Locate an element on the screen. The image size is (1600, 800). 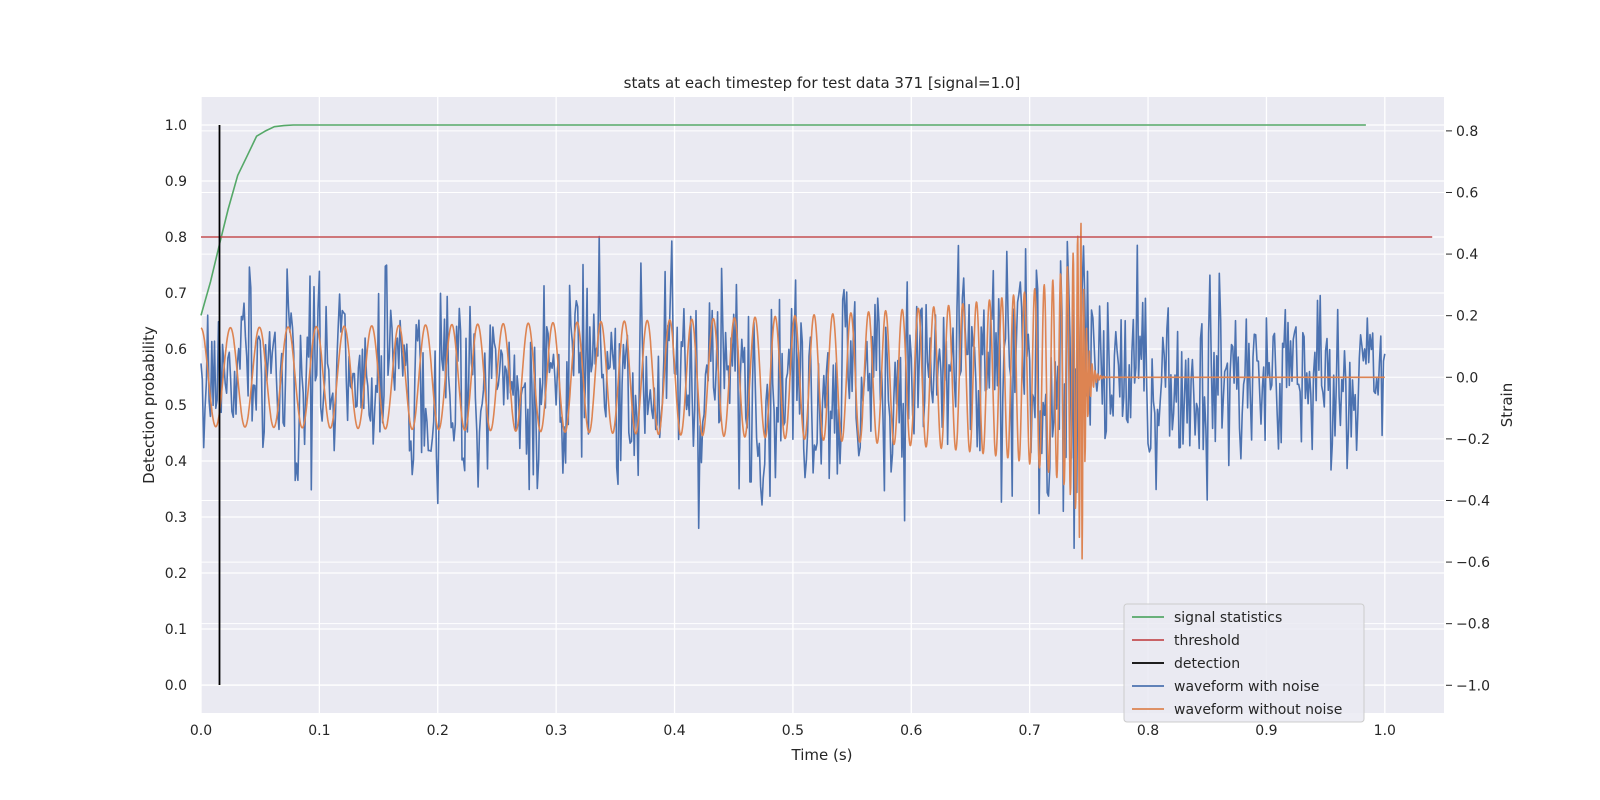
y2-tick-label: 0.4 is located at coordinates (1467, 255).